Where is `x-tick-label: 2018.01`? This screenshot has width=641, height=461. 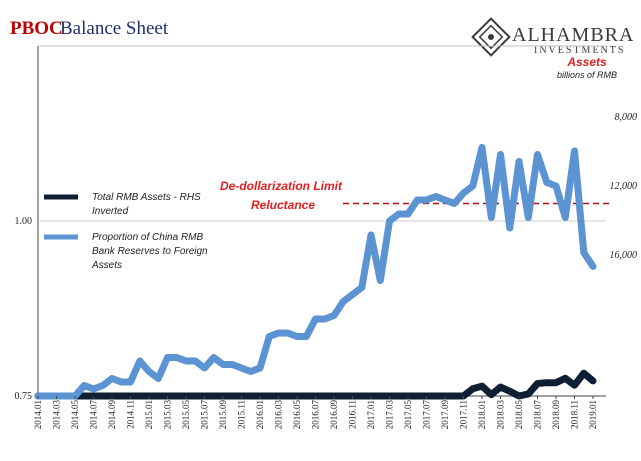 x-tick-label: 2018.01 is located at coordinates (482, 414).